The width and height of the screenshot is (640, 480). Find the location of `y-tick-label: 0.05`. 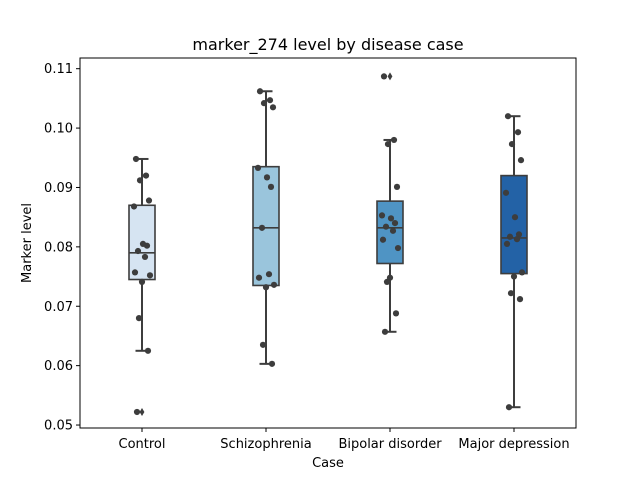

y-tick-label: 0.05 is located at coordinates (58, 426).